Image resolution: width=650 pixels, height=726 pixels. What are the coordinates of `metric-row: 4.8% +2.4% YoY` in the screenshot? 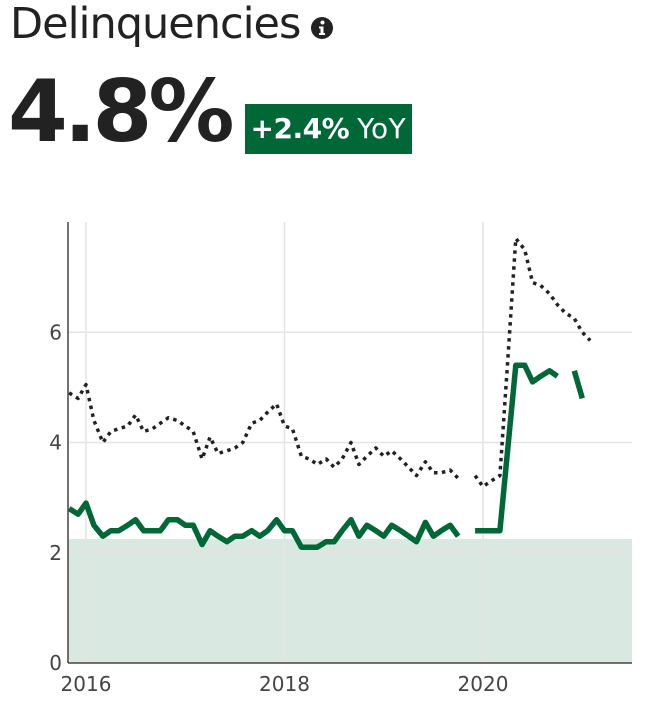 It's located at (210, 112).